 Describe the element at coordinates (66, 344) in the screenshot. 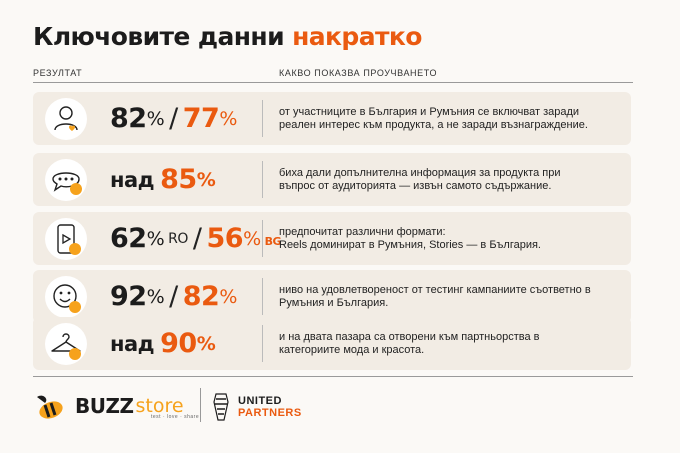

I see `hanger-icon` at that location.